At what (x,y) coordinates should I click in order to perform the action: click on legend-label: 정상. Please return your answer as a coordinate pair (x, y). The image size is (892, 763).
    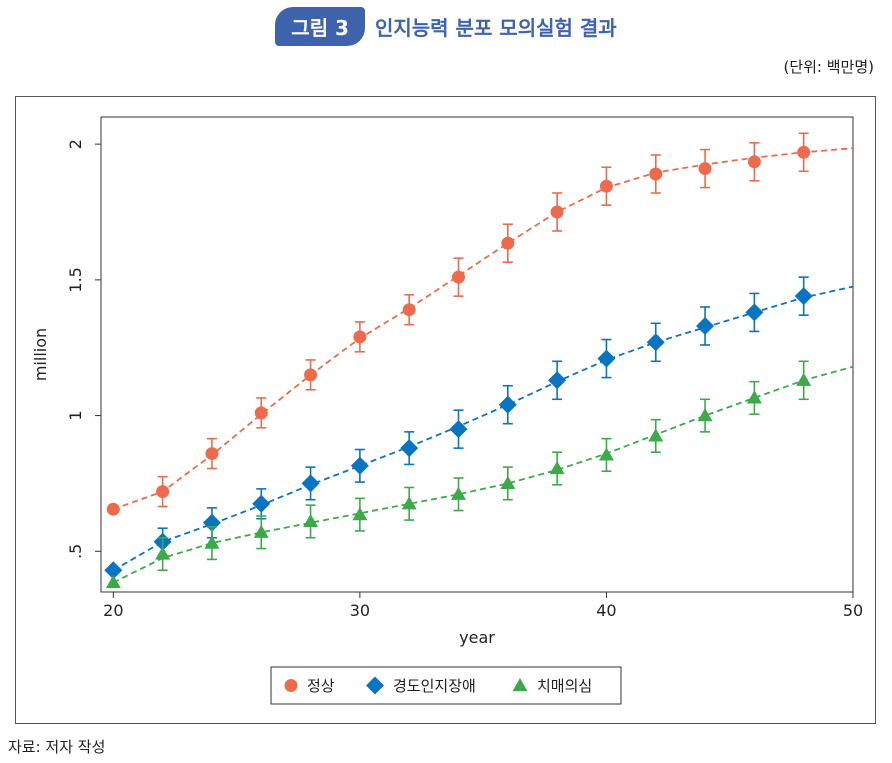
    Looking at the image, I should click on (321, 686).